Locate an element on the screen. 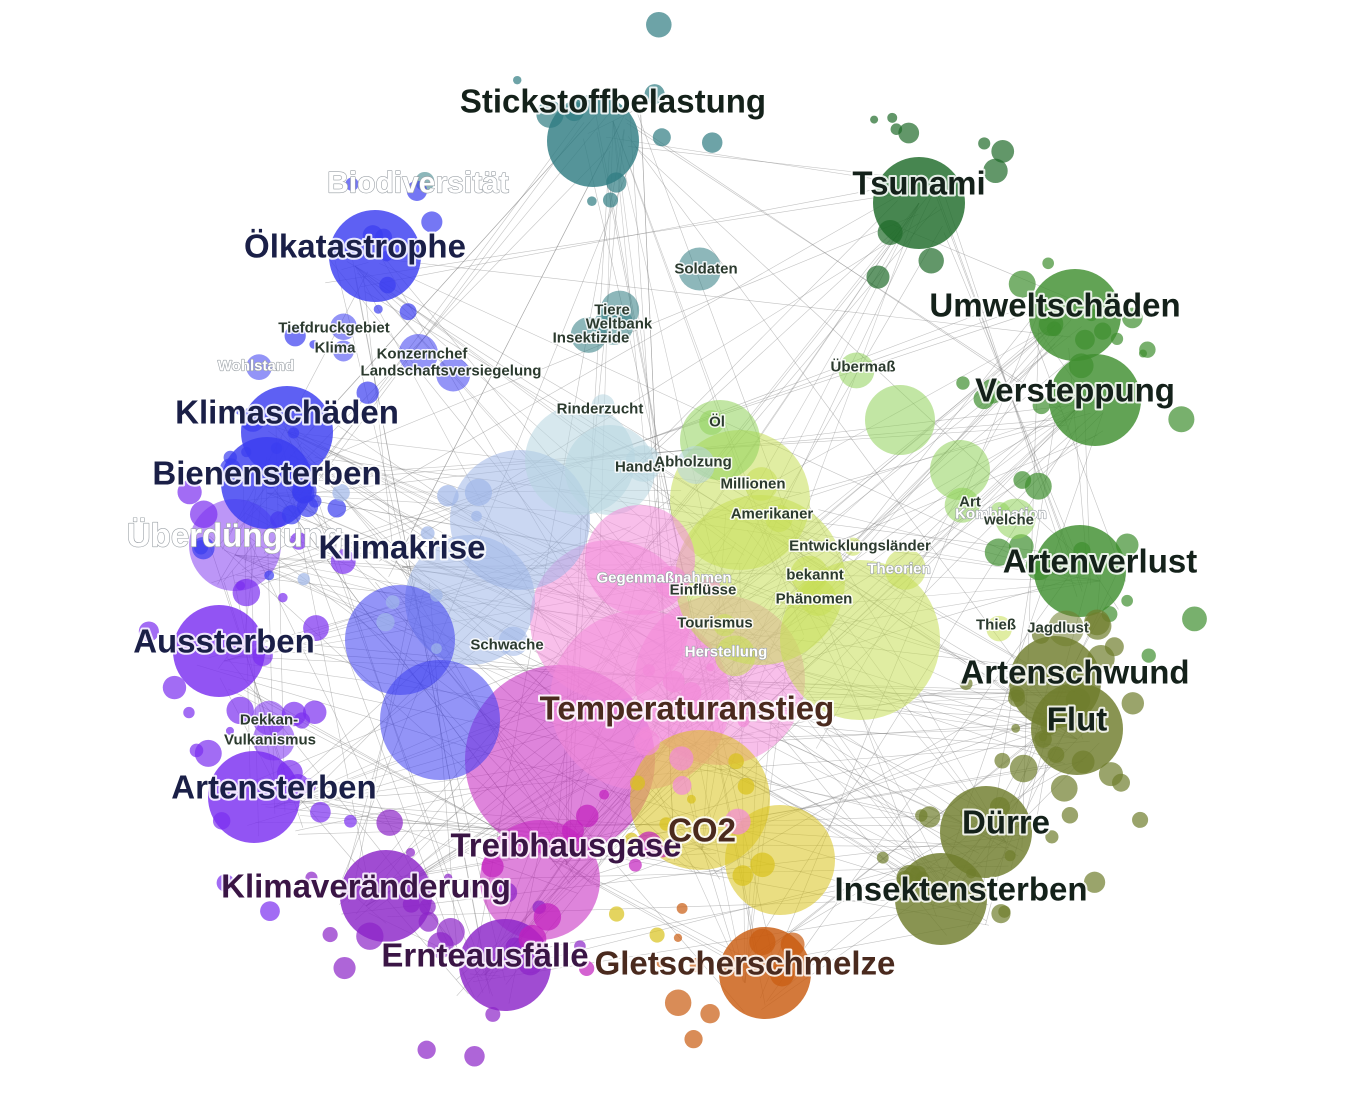  node-label-kombination: Kombination is located at coordinates (1001, 514).